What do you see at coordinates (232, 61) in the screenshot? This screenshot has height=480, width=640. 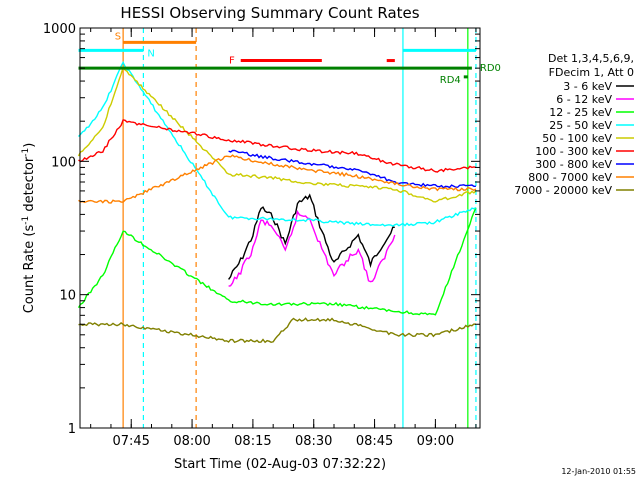 I see `flag-label: F` at bounding box center [232, 61].